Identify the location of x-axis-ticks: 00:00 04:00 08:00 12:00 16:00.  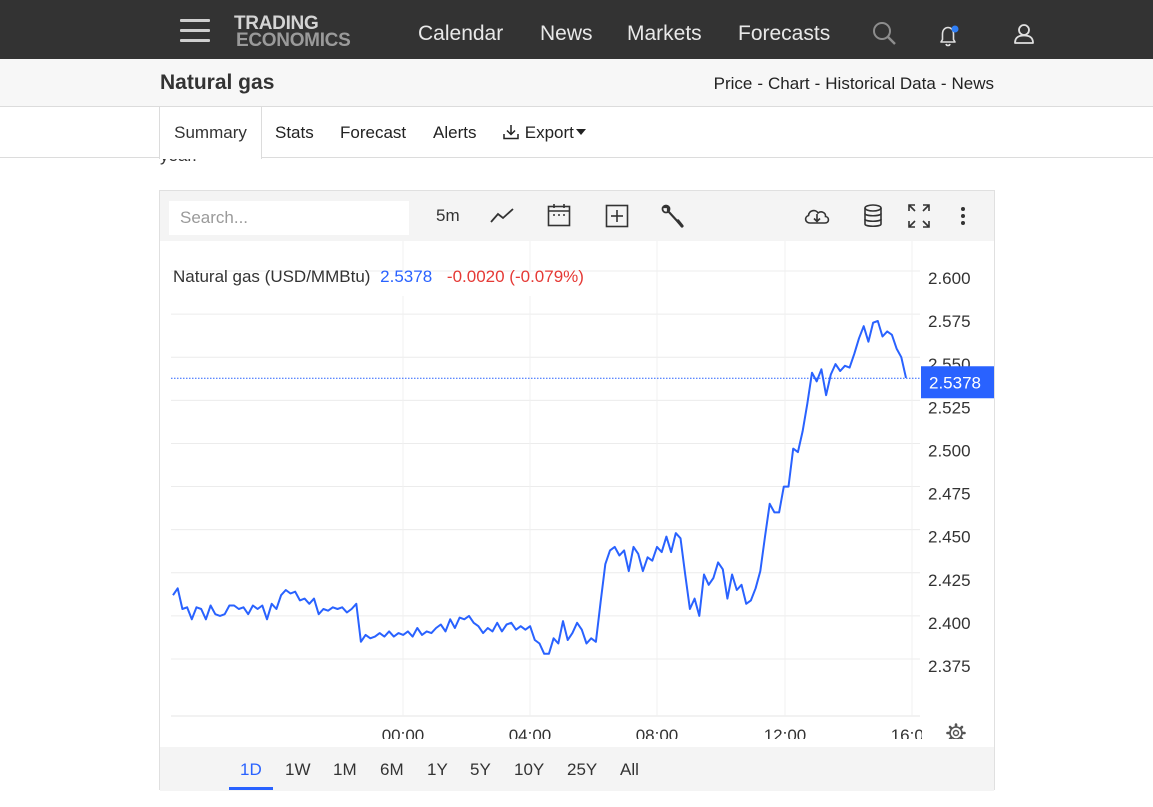
(658, 732).